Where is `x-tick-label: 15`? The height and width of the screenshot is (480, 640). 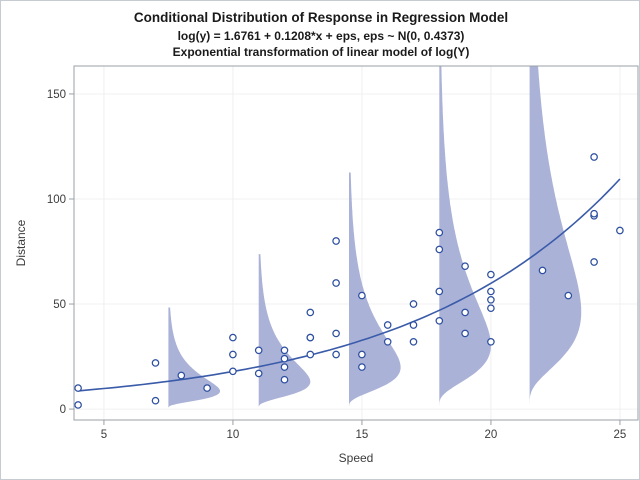 x-tick-label: 15 is located at coordinates (362, 435).